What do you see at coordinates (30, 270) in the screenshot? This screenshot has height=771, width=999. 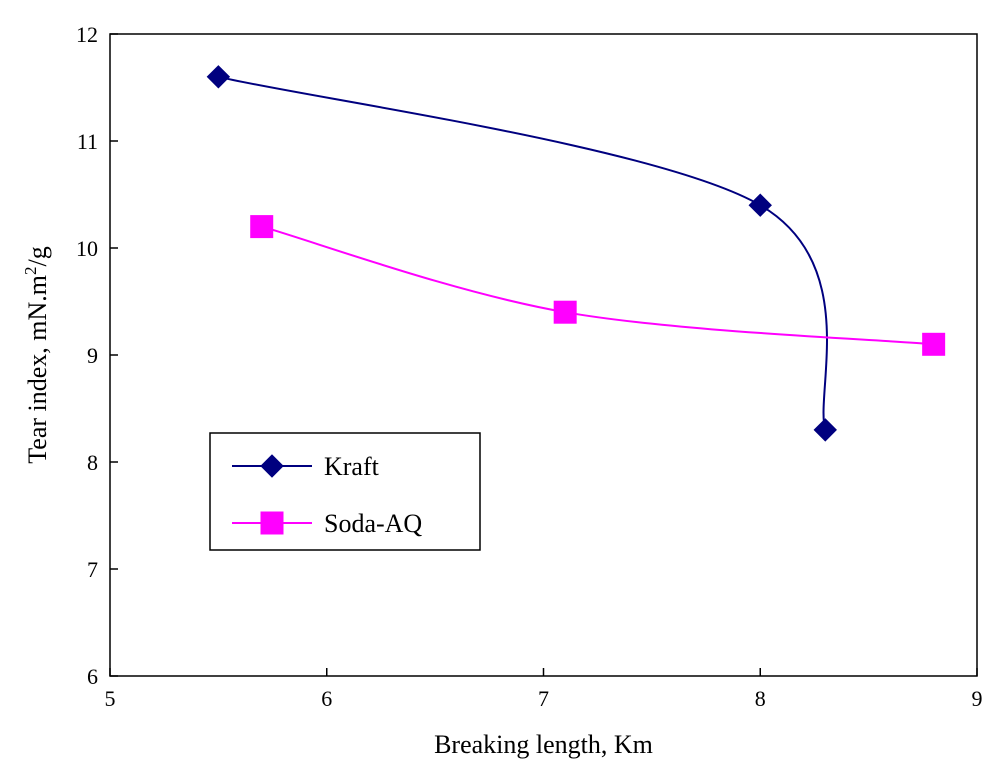 I see `y-axis-label-superscript: 2` at bounding box center [30, 270].